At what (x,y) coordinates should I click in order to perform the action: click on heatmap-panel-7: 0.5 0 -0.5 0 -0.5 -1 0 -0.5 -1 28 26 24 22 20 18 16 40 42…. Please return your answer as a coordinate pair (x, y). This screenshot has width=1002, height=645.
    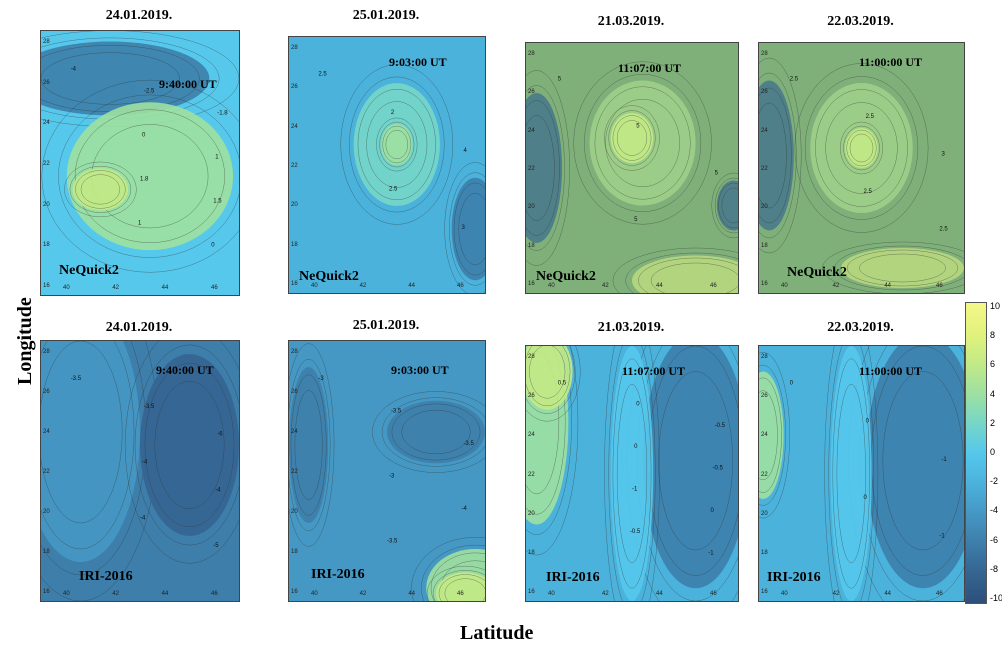
    Looking at the image, I should click on (632, 473).